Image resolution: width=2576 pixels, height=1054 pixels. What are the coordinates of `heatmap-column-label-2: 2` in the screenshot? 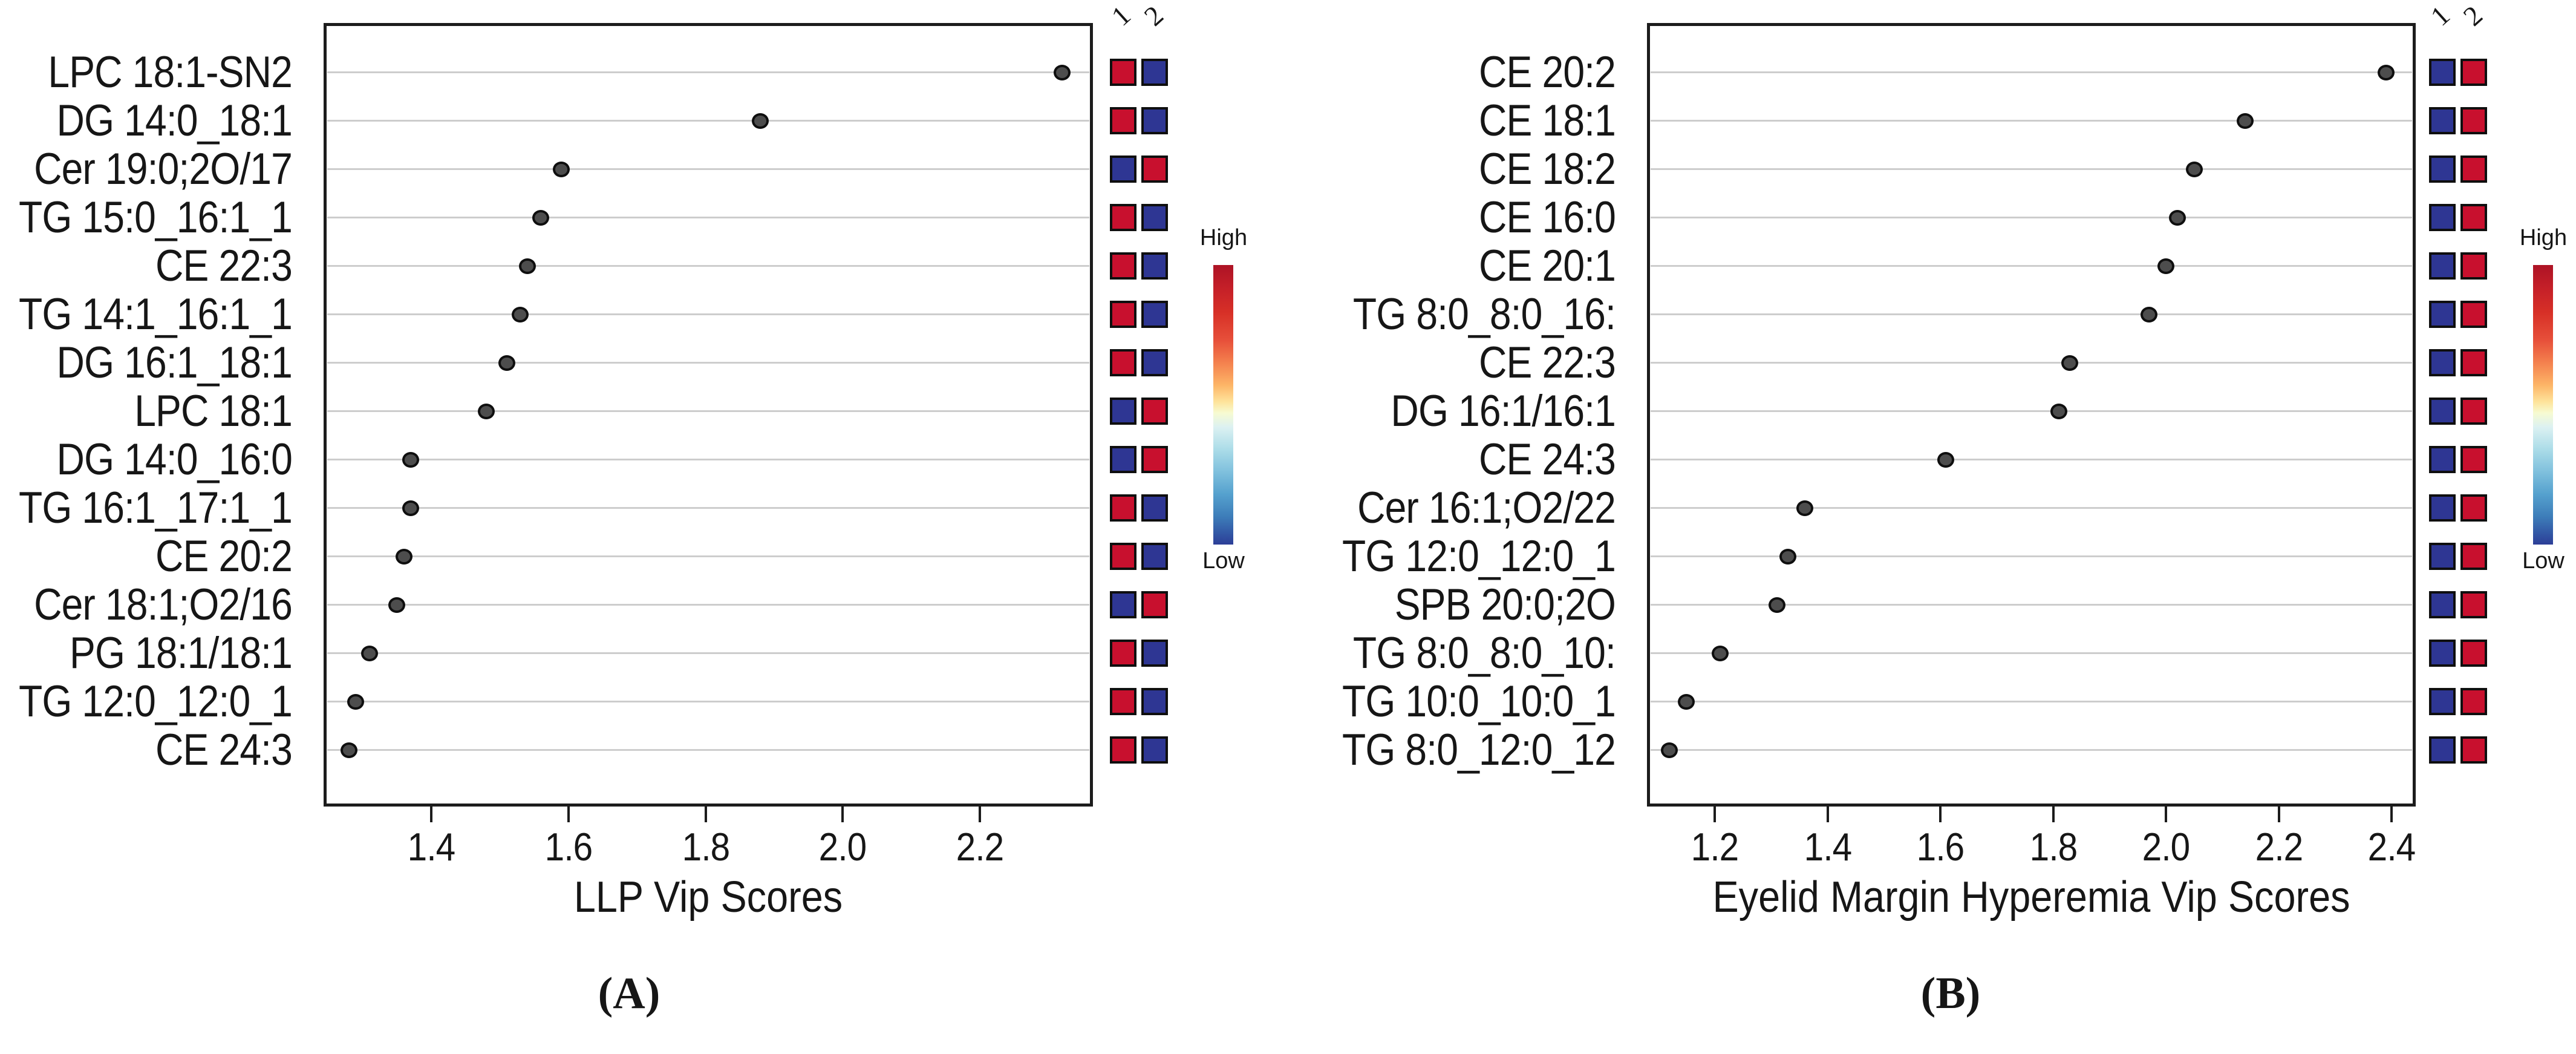 It's located at (2472, 16).